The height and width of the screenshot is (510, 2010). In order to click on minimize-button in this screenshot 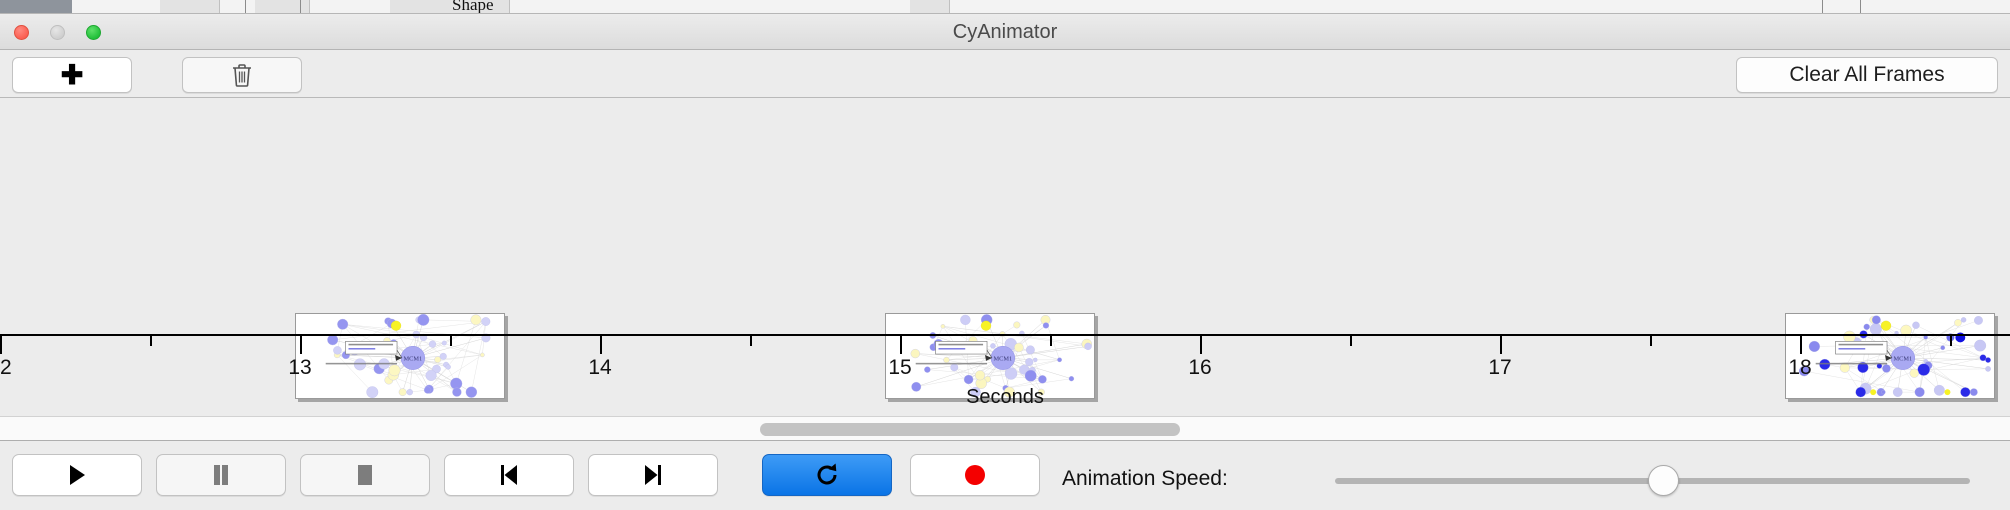, I will do `click(57, 32)`.